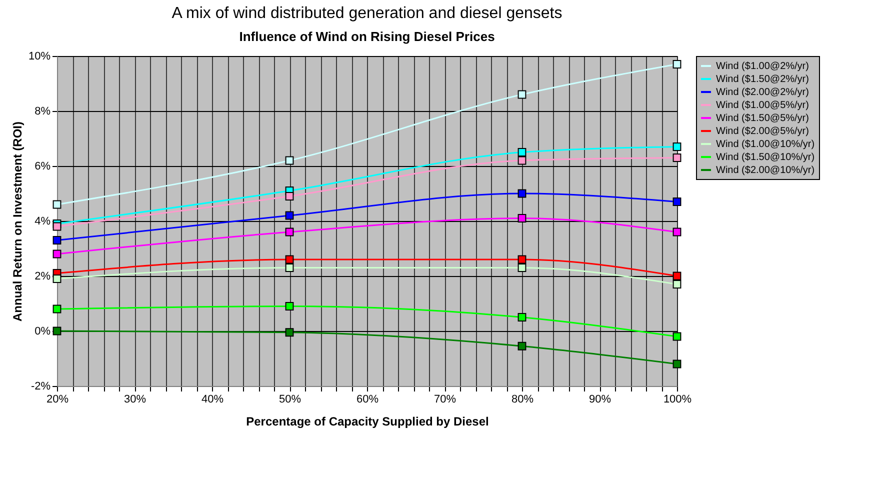  I want to click on legend-label: Wind ($1.50@10%/yr), so click(765, 157).